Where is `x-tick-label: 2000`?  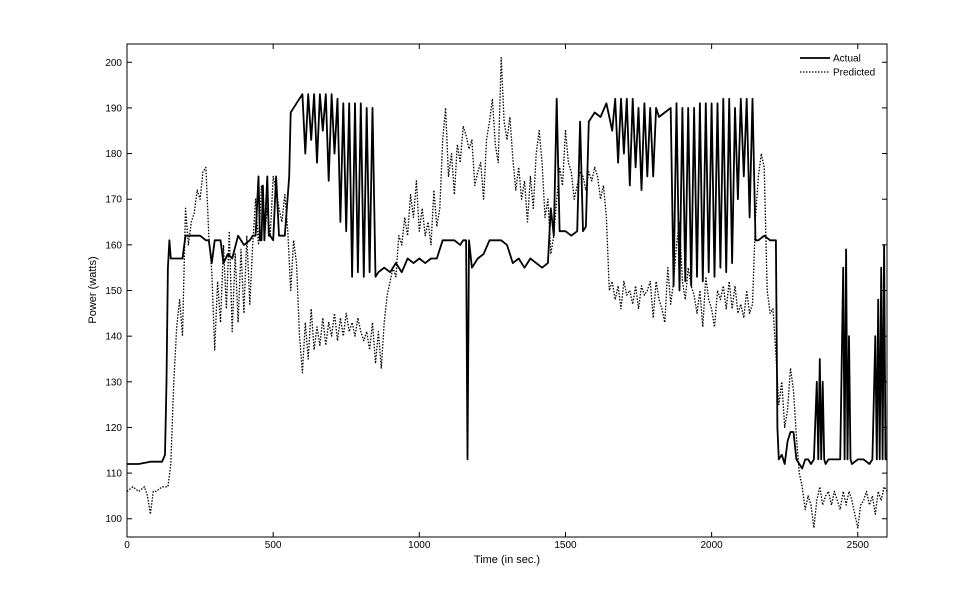
x-tick-label: 2000 is located at coordinates (711, 545).